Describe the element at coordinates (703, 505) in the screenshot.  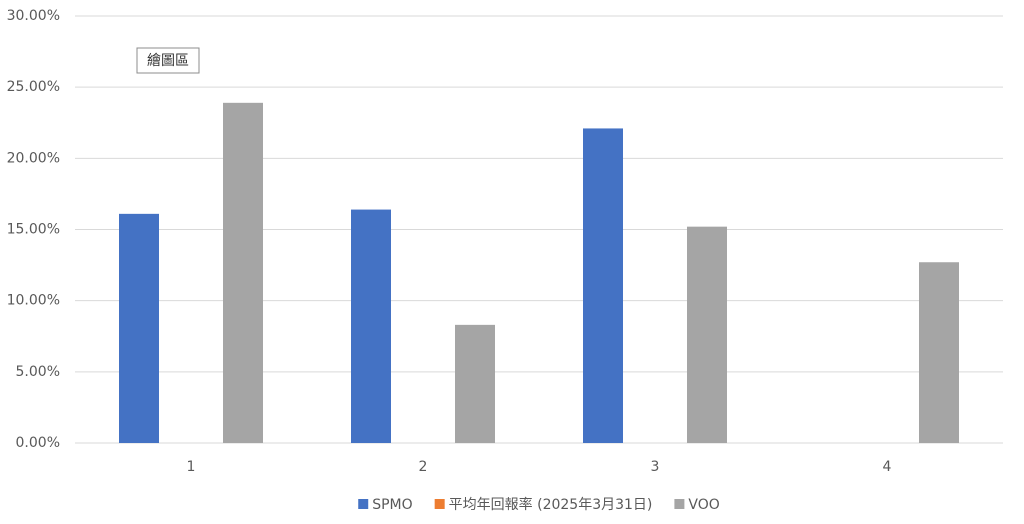
I see `legend-label: VOO` at that location.